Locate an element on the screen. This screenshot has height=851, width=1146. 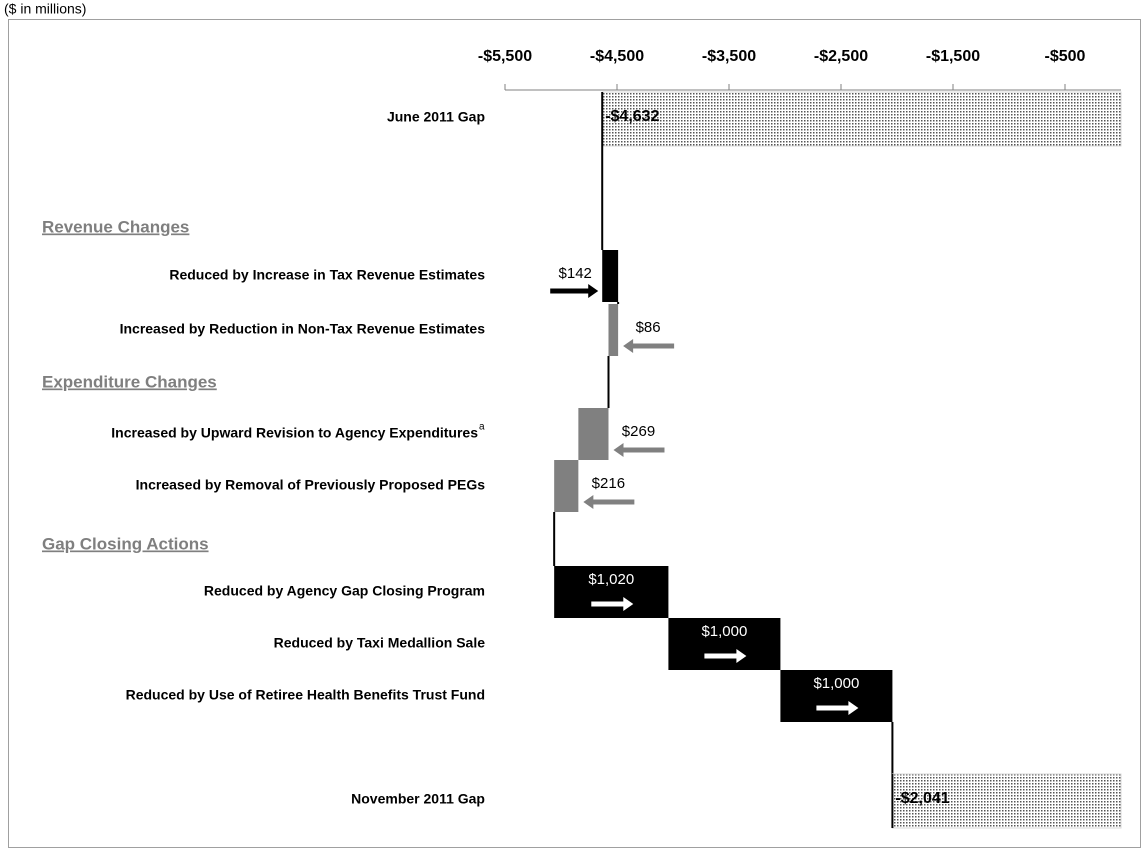
category-label: Reduced by Taxi Medallion Sale is located at coordinates (380, 643).